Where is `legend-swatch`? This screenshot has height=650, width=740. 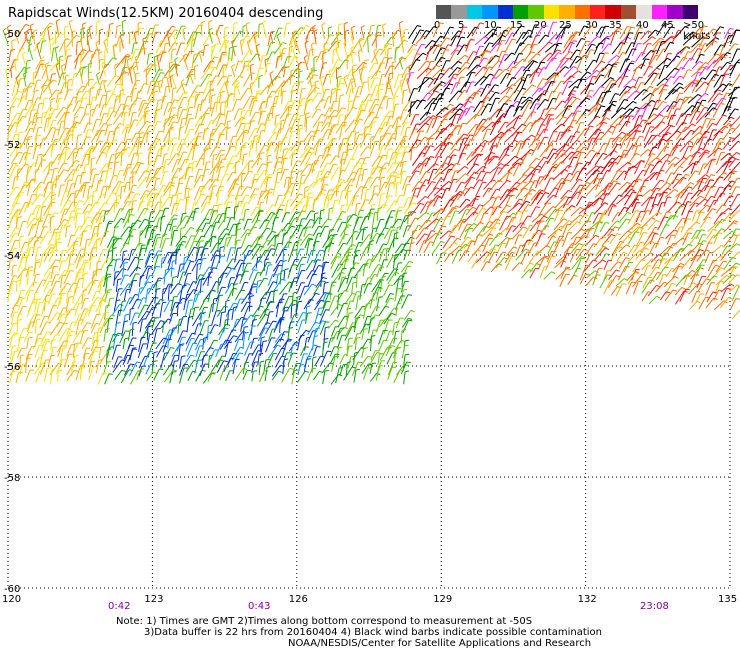 legend-swatch is located at coordinates (598, 12).